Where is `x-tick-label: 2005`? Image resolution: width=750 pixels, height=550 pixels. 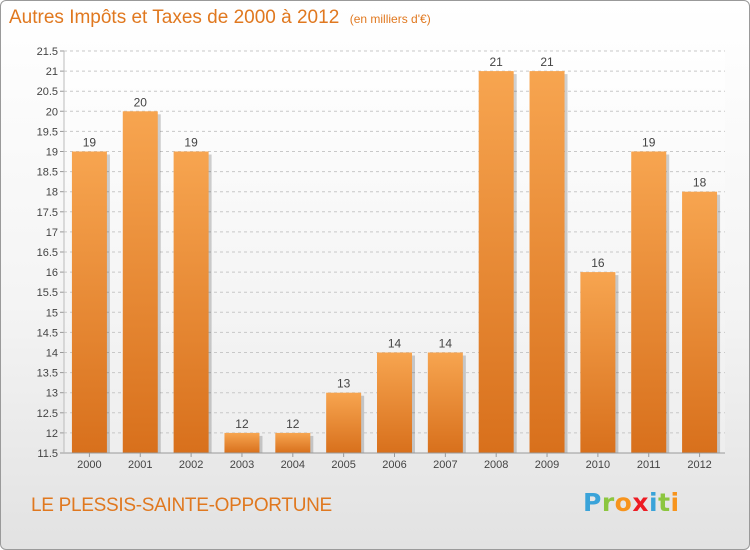
x-tick-label: 2005 is located at coordinates (343, 465).